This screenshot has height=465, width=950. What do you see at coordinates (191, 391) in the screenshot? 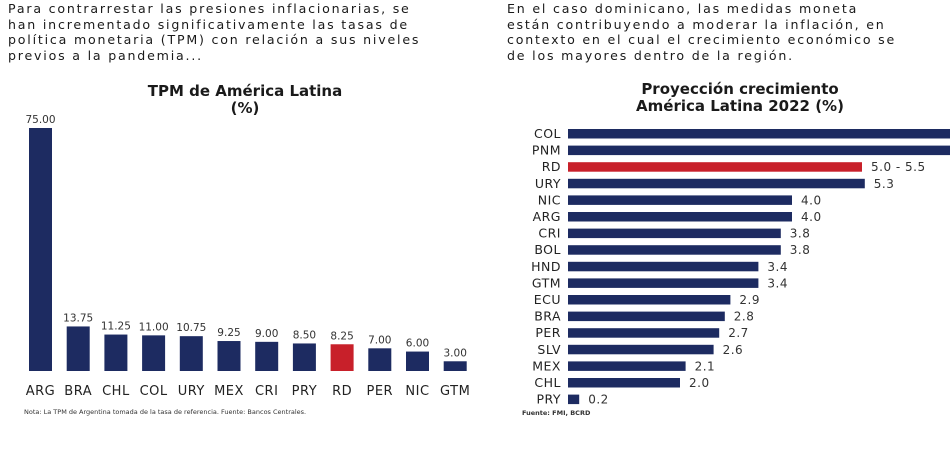
I see `tpm-category-label: URY` at bounding box center [191, 391].